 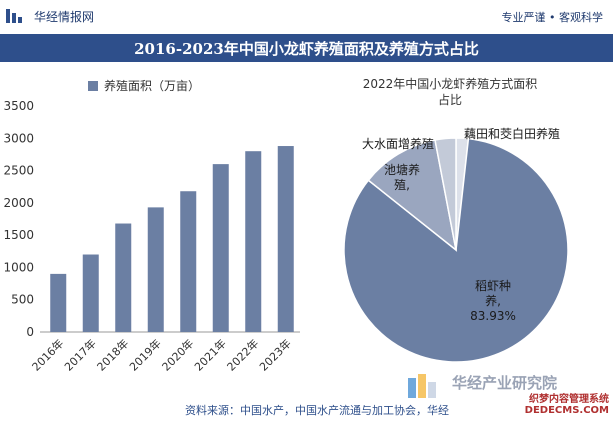 I want to click on y-tick-label: 3000, so click(x=18, y=138).